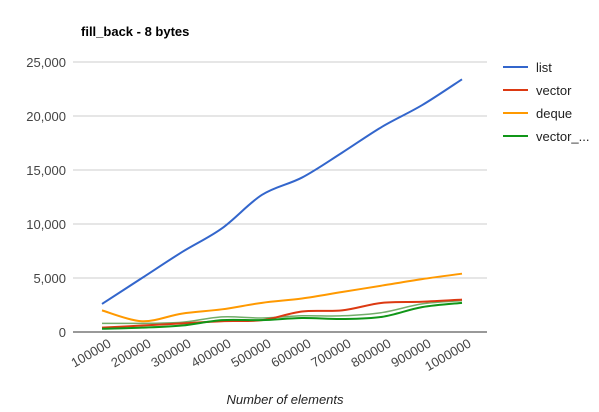 The height and width of the screenshot is (412, 599). Describe the element at coordinates (210, 353) in the screenshot. I see `x-tick-label: 400000` at that location.